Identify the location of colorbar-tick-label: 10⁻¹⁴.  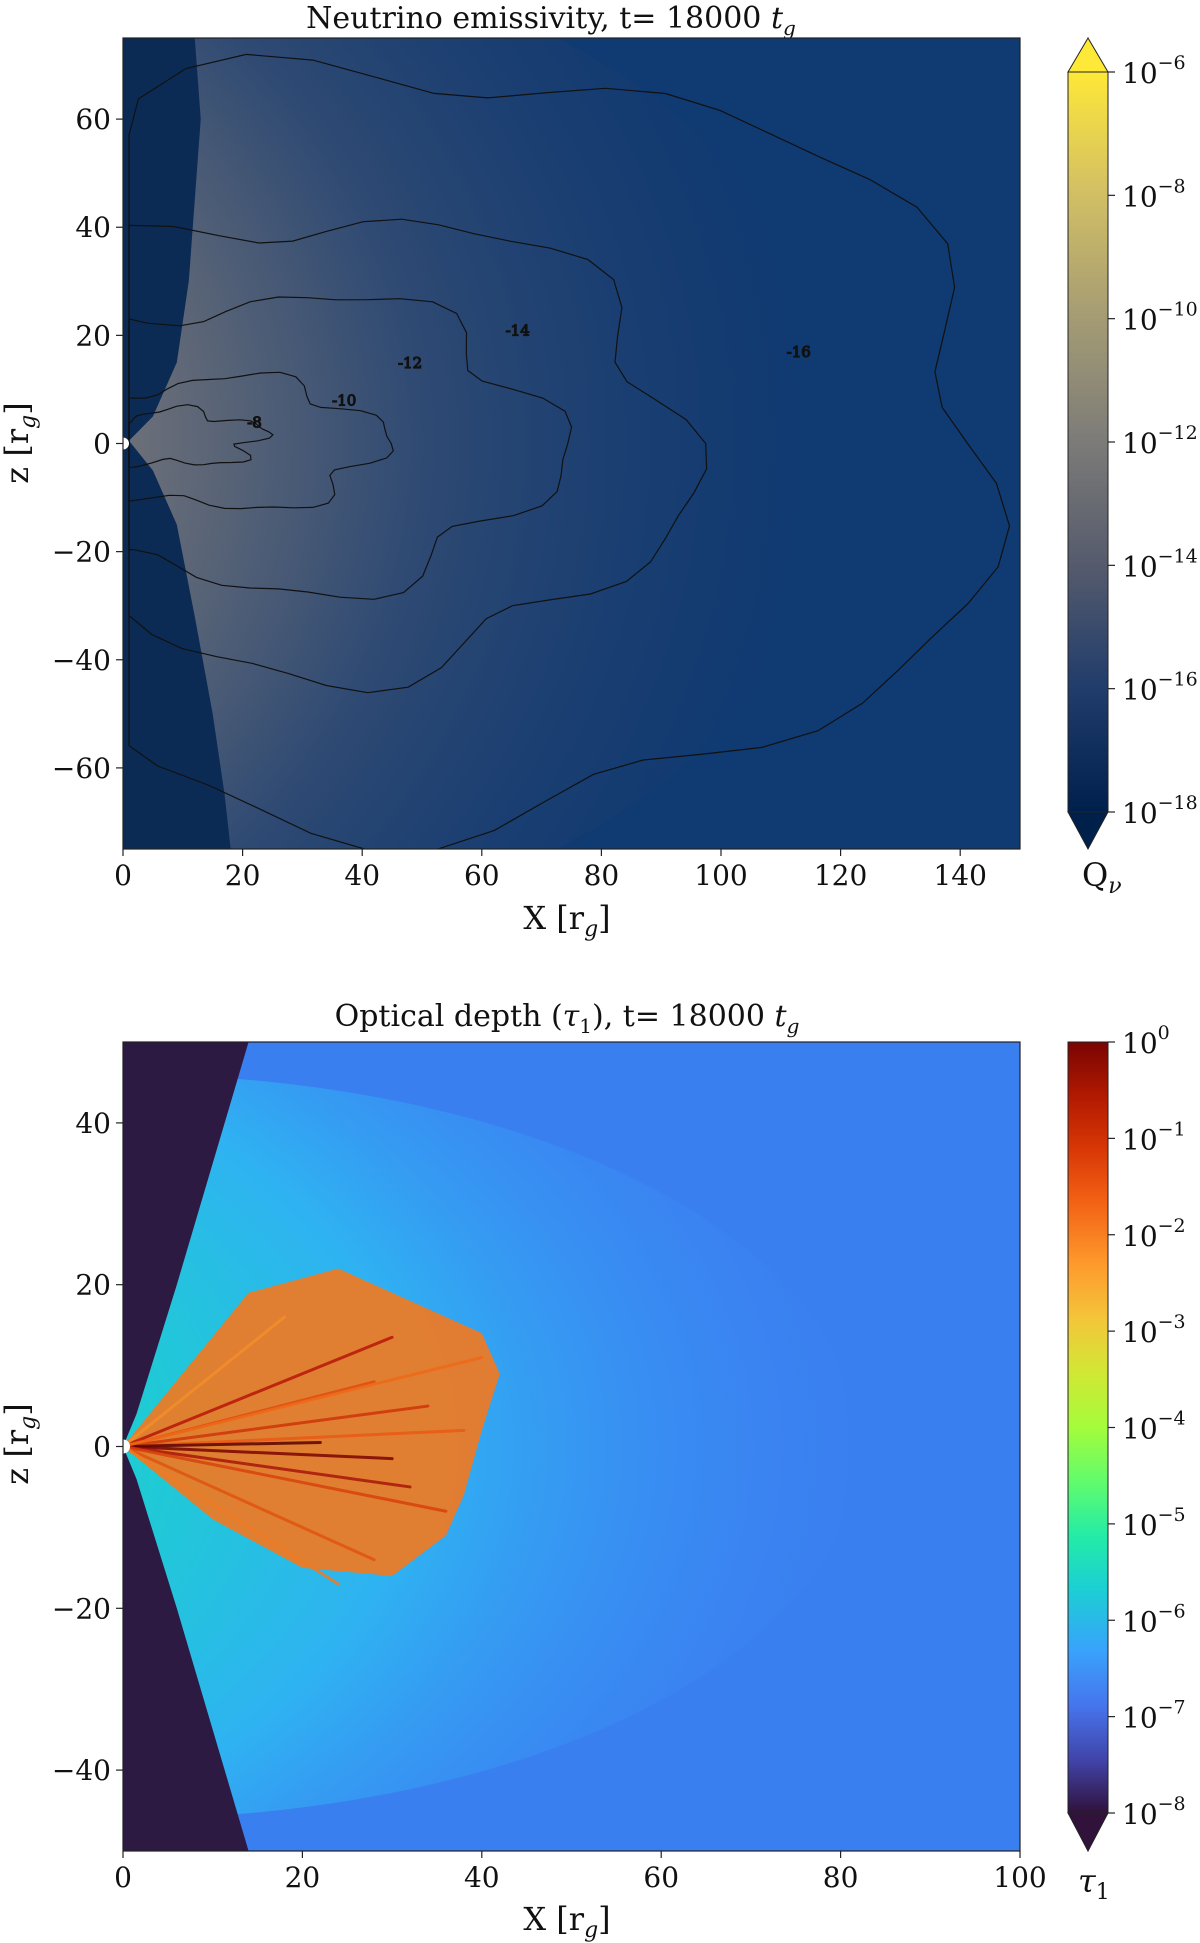
(1160, 564).